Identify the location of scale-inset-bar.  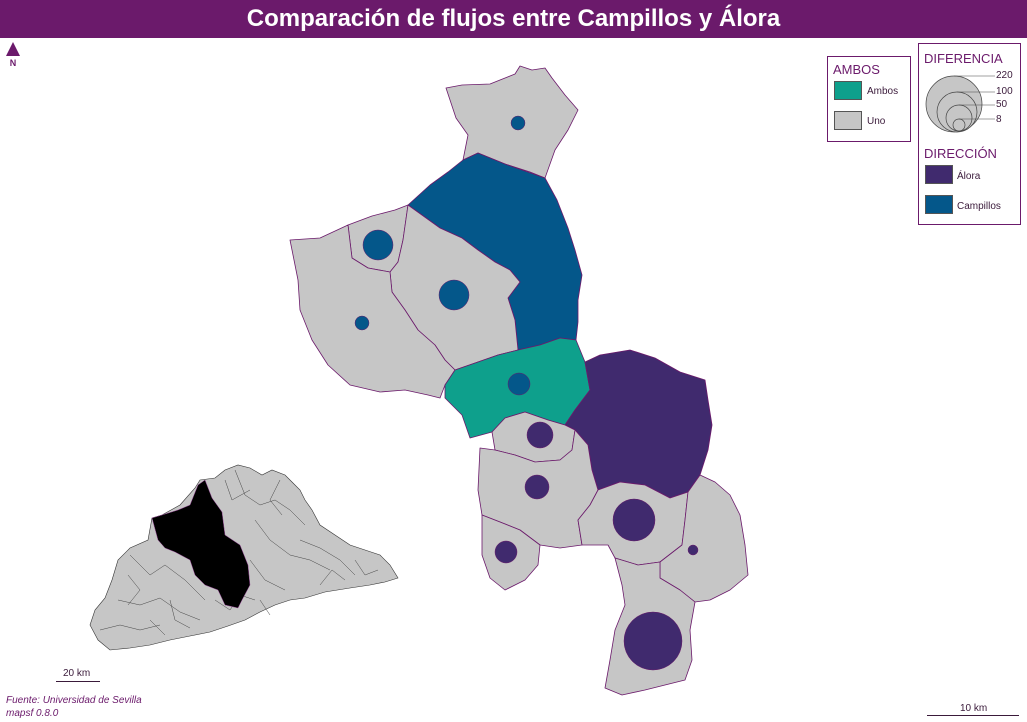
(78, 681).